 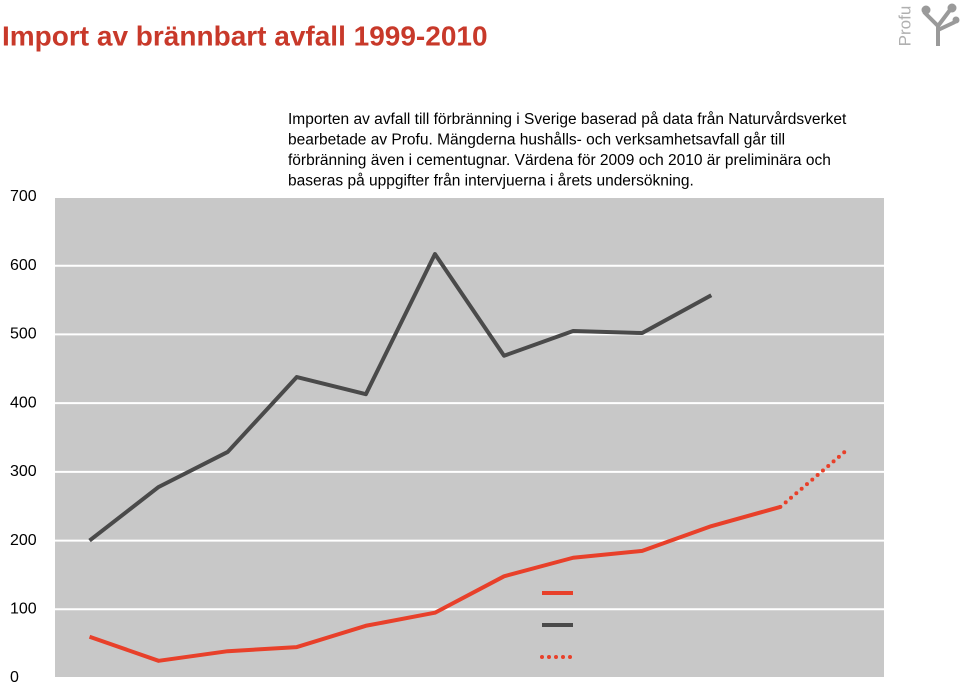 I want to click on y-tick-label: 300, so click(x=23, y=471).